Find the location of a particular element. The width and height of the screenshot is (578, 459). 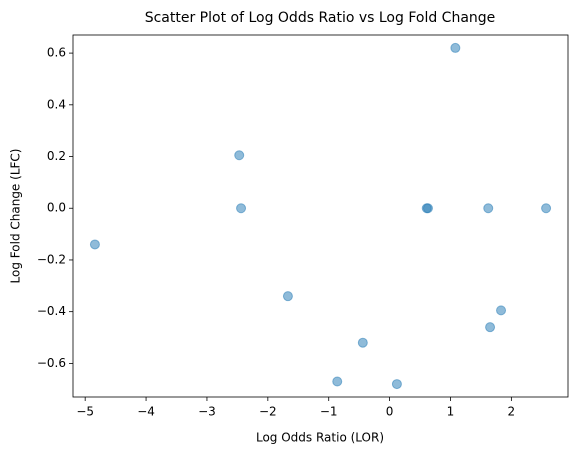

x-tick-label: 0 is located at coordinates (390, 412).